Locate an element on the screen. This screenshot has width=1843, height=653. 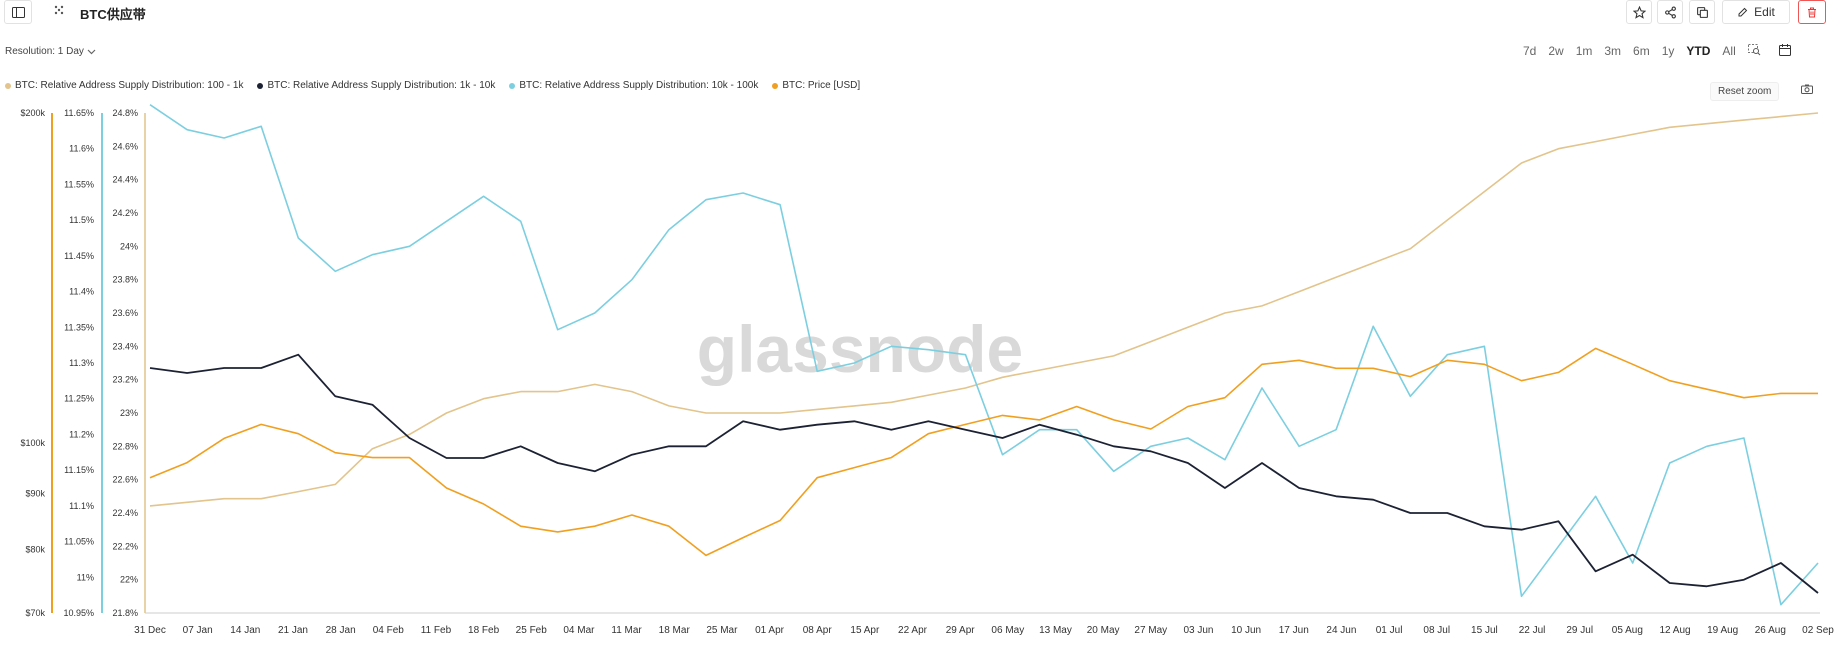
drag-handle is located at coordinates (59, 10).